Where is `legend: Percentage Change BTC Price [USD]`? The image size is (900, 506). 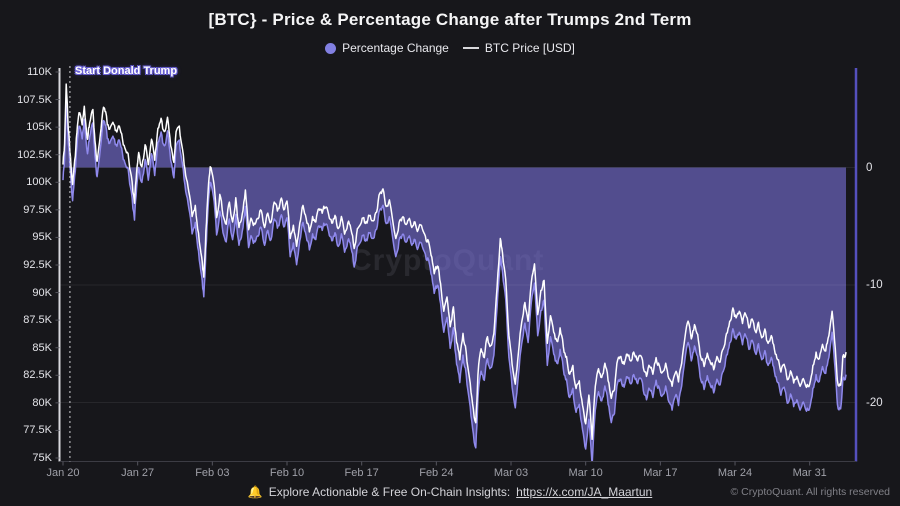
legend: Percentage Change BTC Price [USD] is located at coordinates (450, 48).